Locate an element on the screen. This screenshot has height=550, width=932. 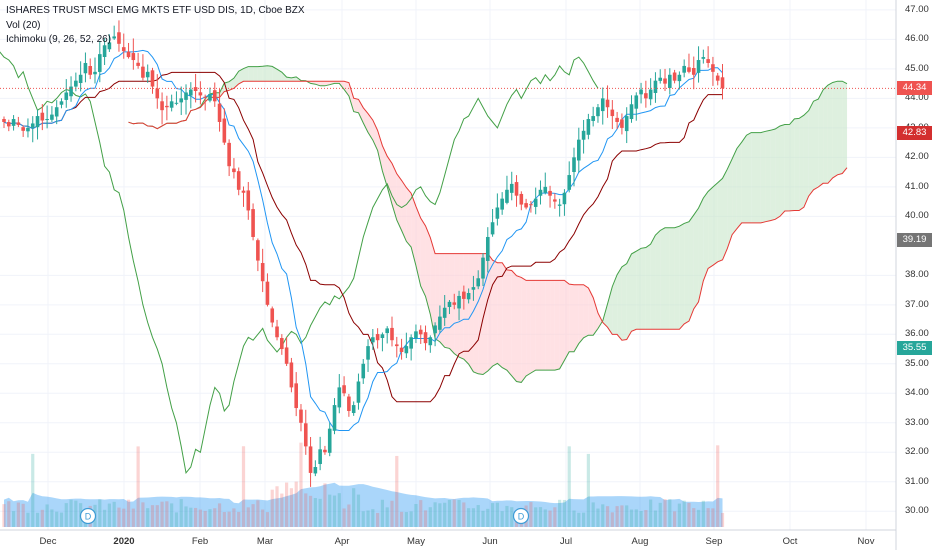
x-tick-label: Aug is located at coordinates (640, 541).